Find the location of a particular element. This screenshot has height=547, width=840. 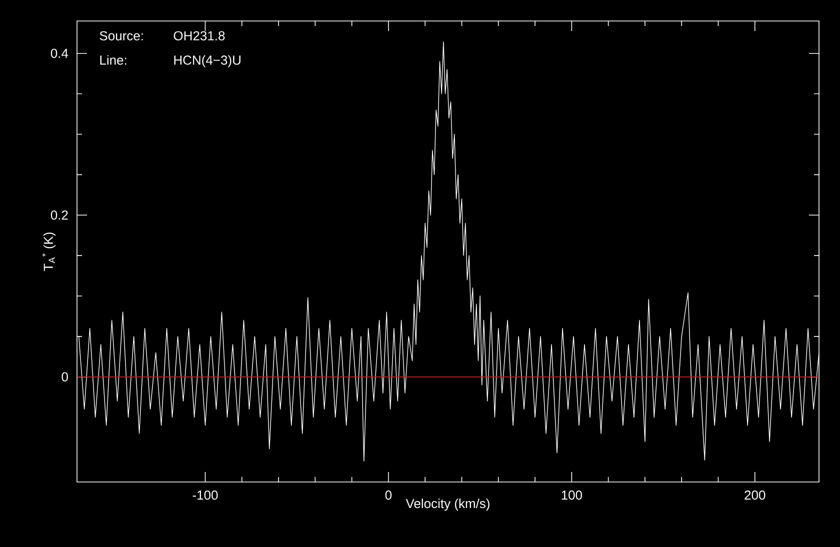

y-tick-label: 0.4 is located at coordinates (59, 53).